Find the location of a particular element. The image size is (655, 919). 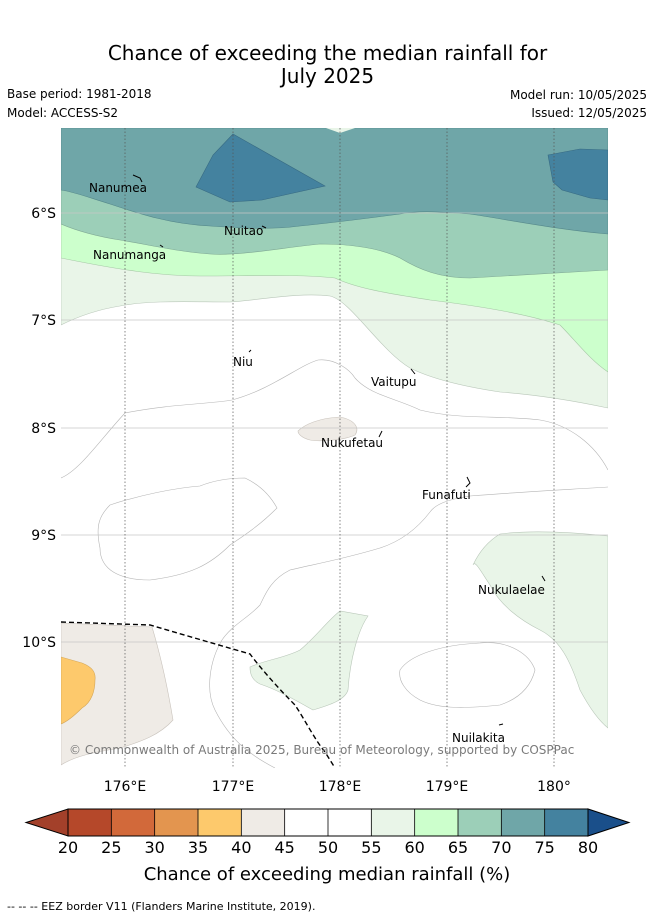

nukulaelae-atoll is located at coordinates (543, 578).